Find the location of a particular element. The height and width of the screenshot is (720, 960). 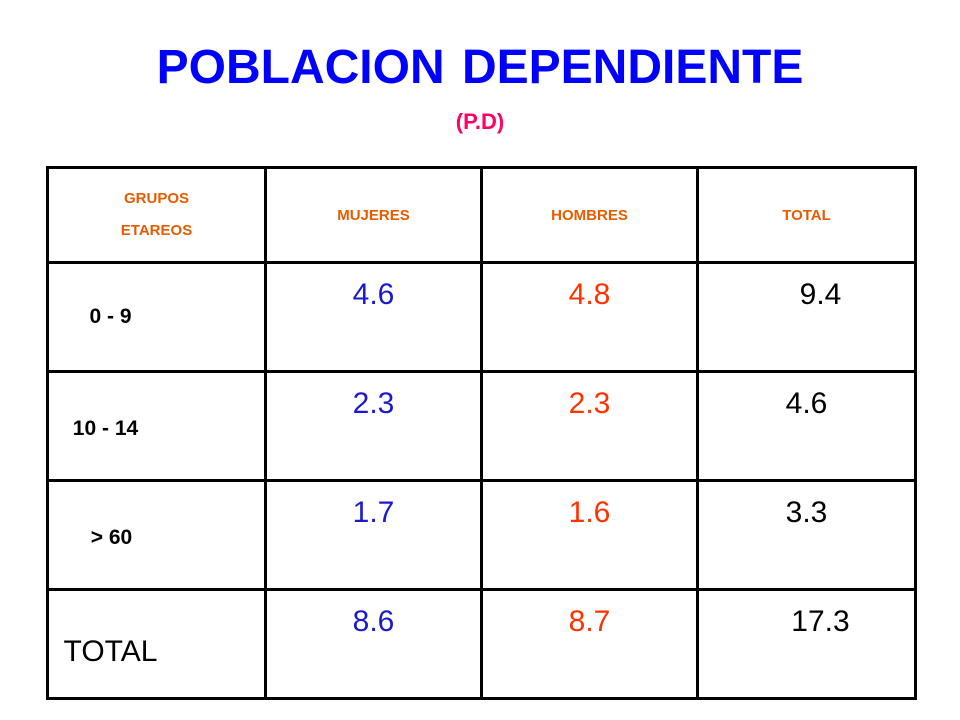

header-grupos-etareos: GRUPOS ETAREOS is located at coordinates (156, 215).